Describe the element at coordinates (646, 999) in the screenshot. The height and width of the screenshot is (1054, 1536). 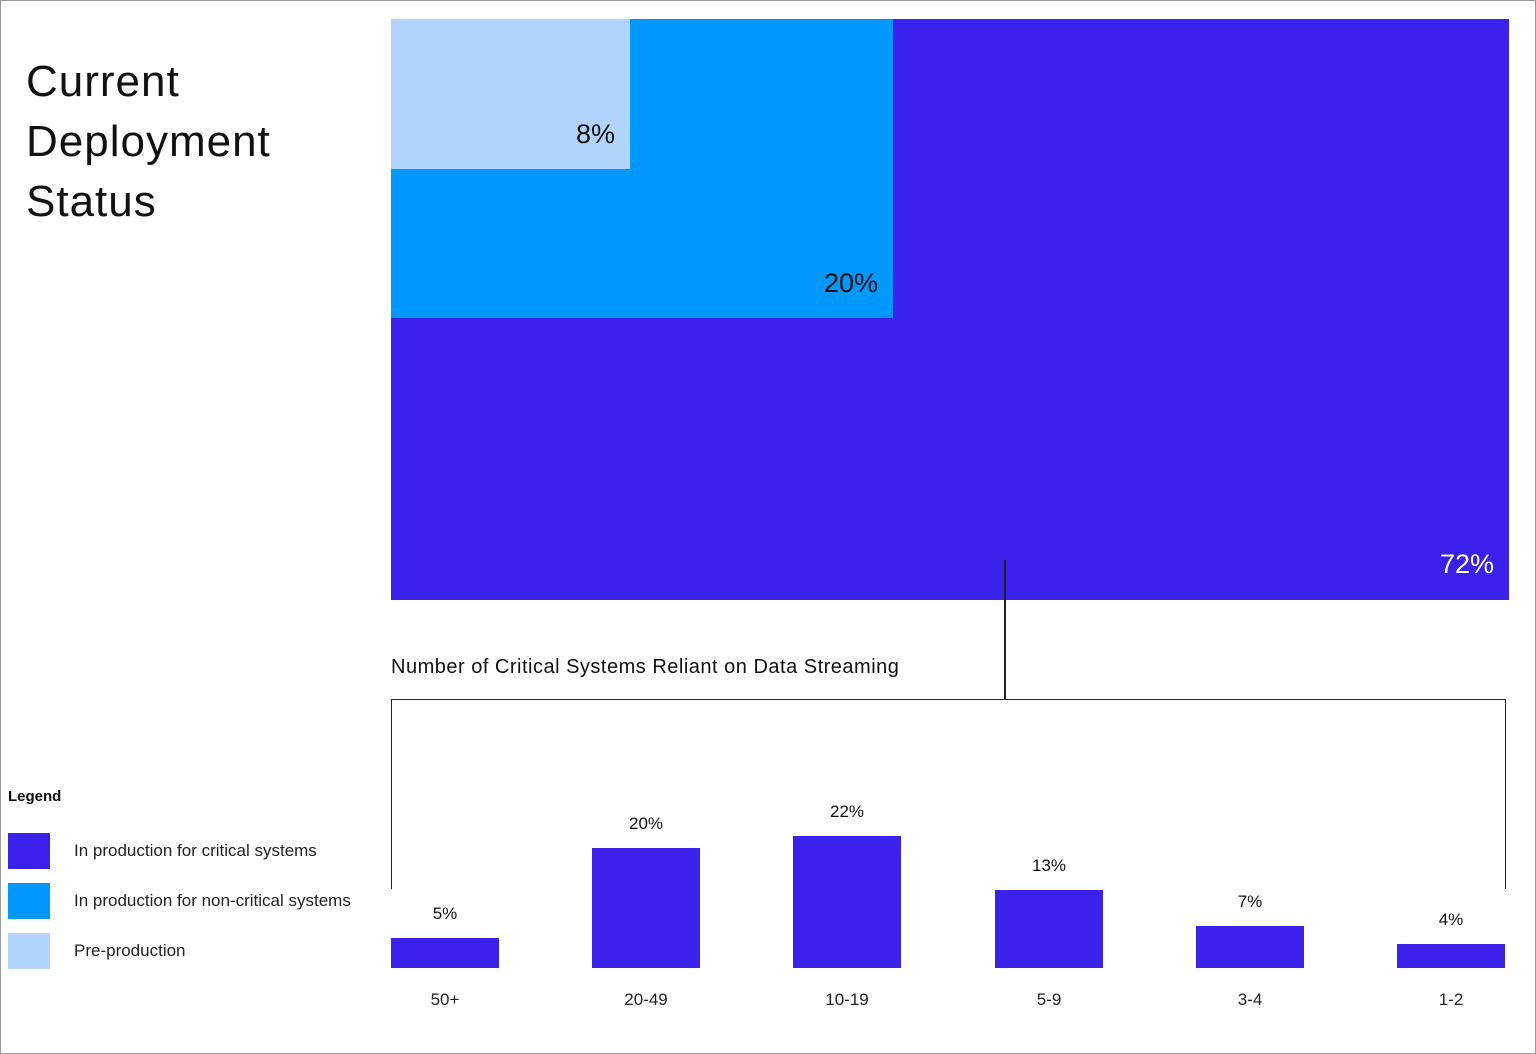
I see `bar-category-label: 20-49` at that location.